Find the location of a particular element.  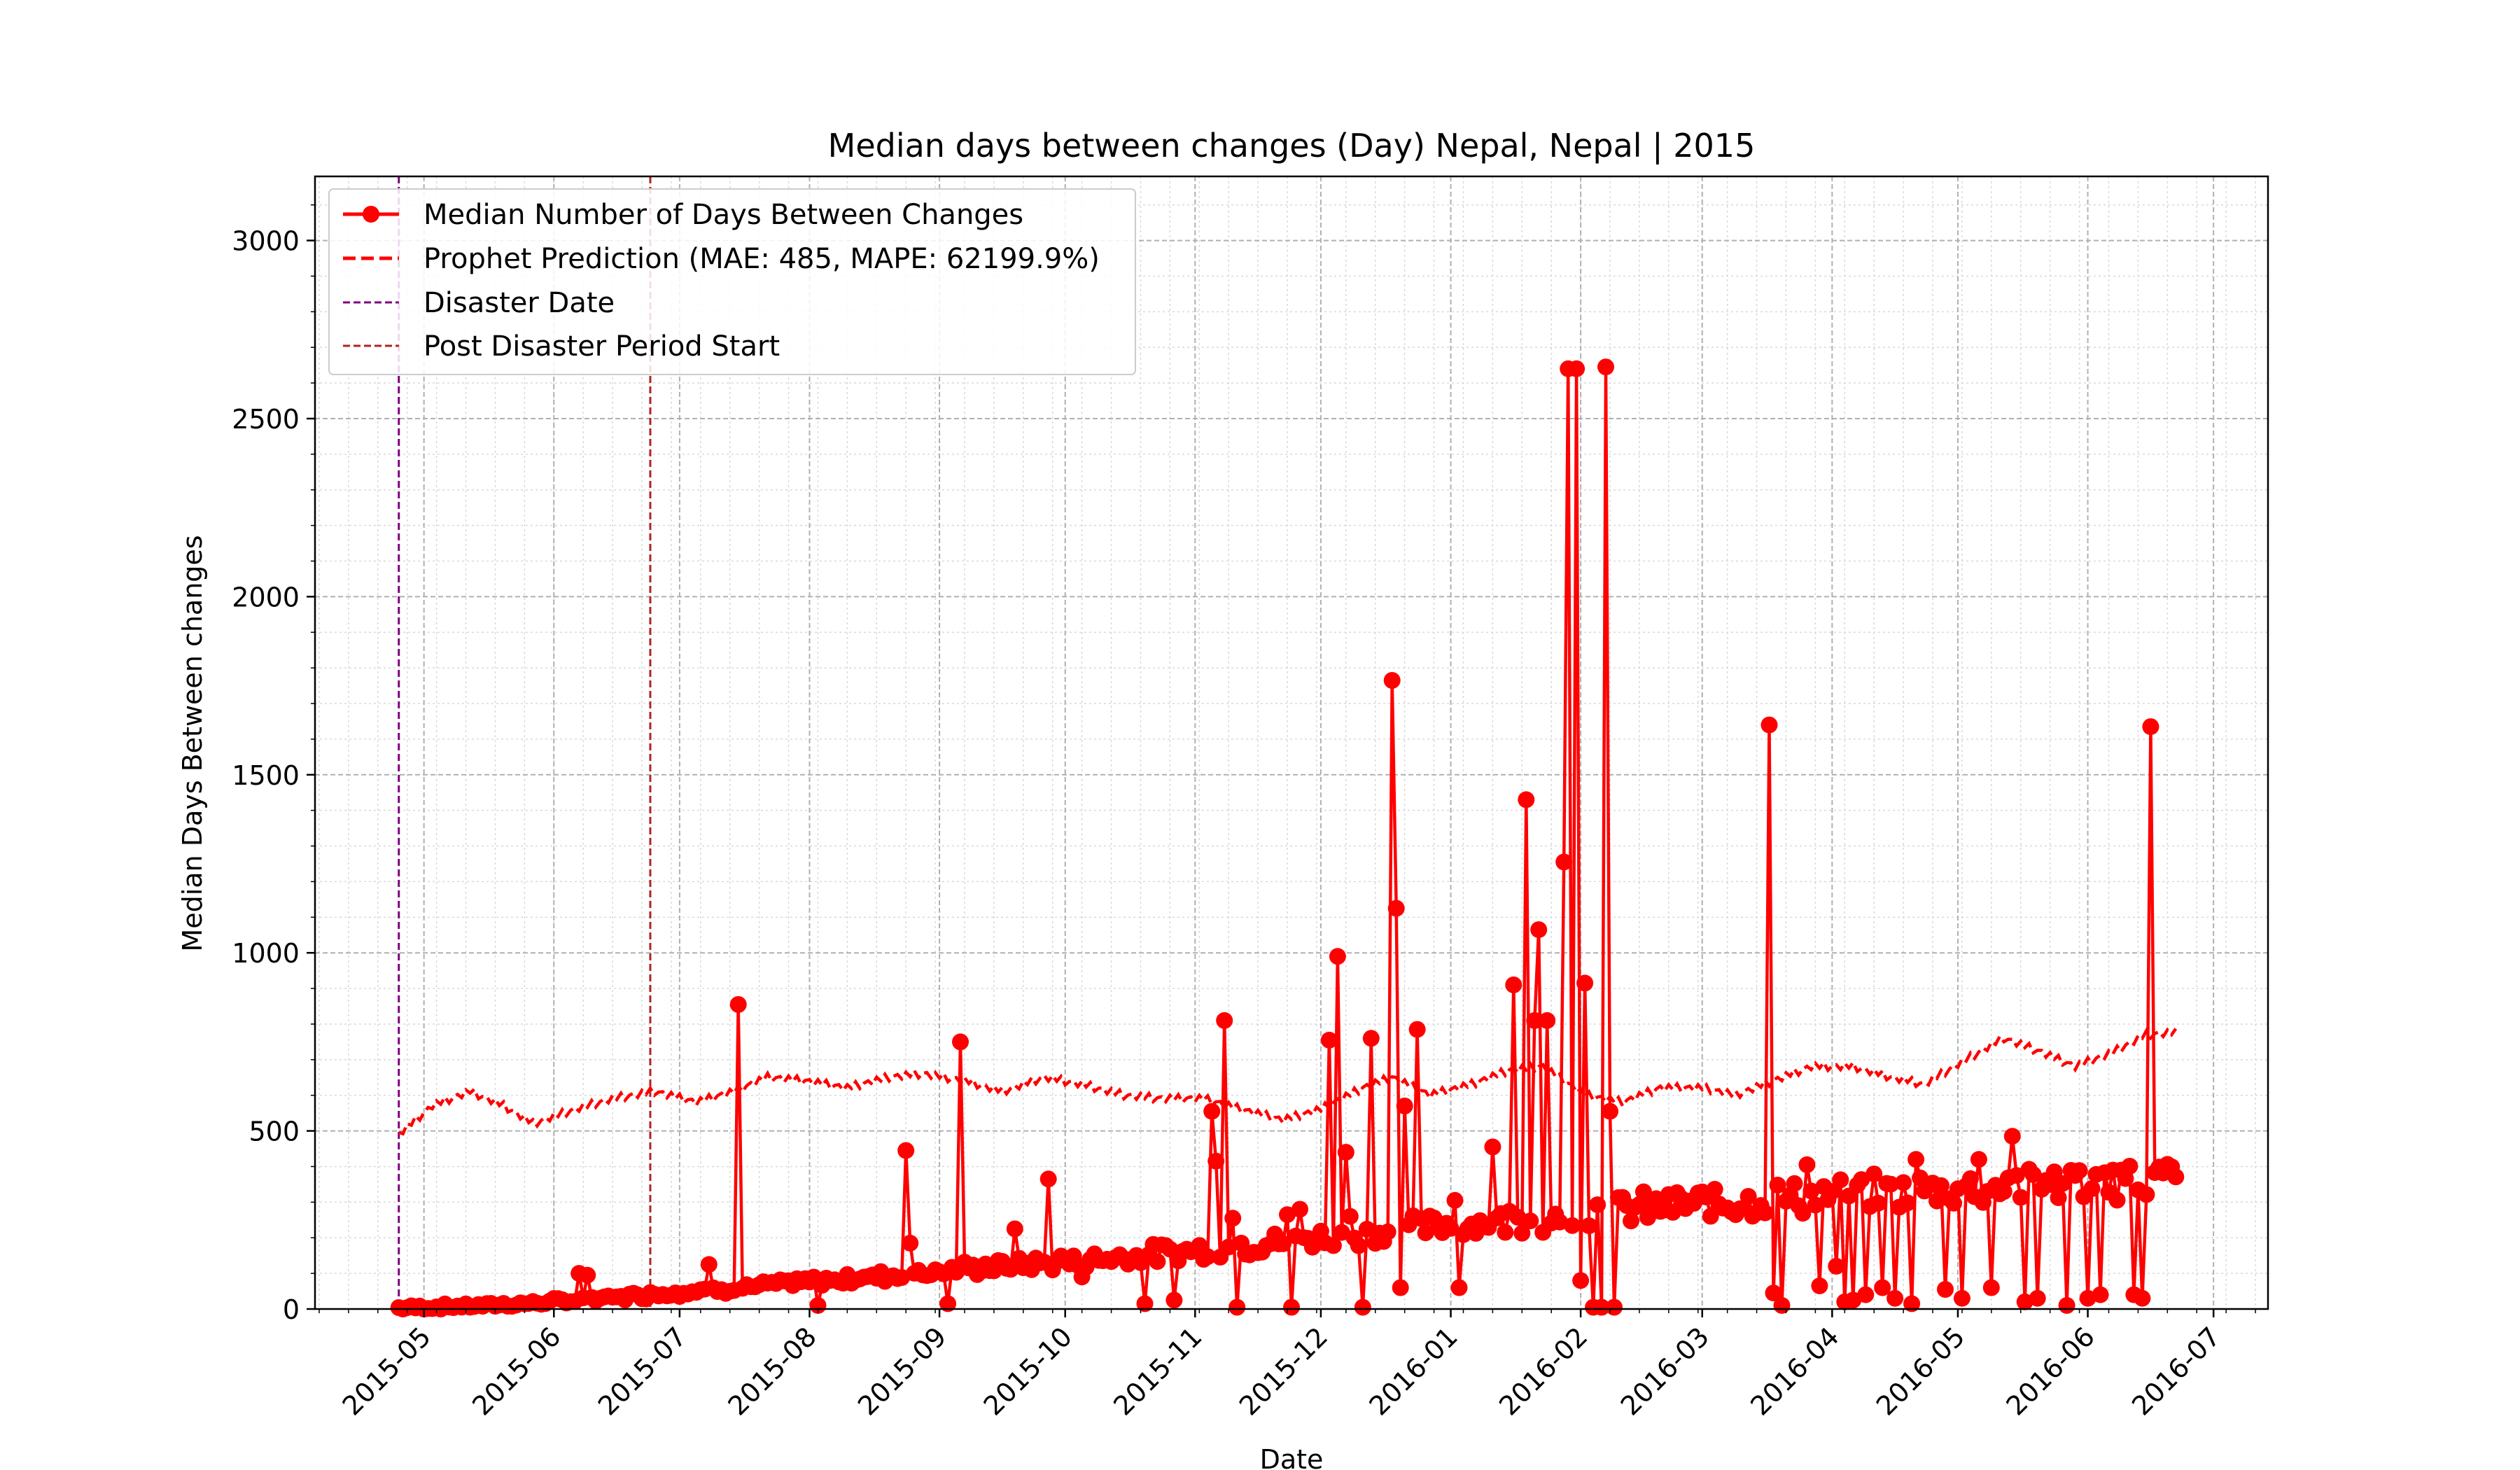

legend-box is located at coordinates (732, 281).